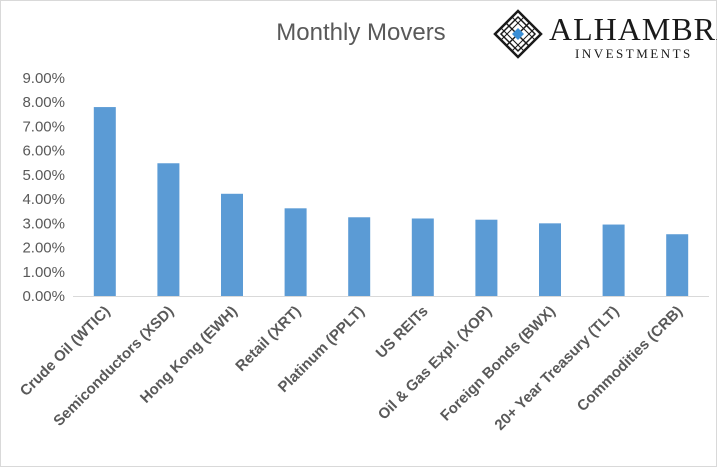  What do you see at coordinates (518, 34) in the screenshot?
I see `diamond-lattice-icon` at bounding box center [518, 34].